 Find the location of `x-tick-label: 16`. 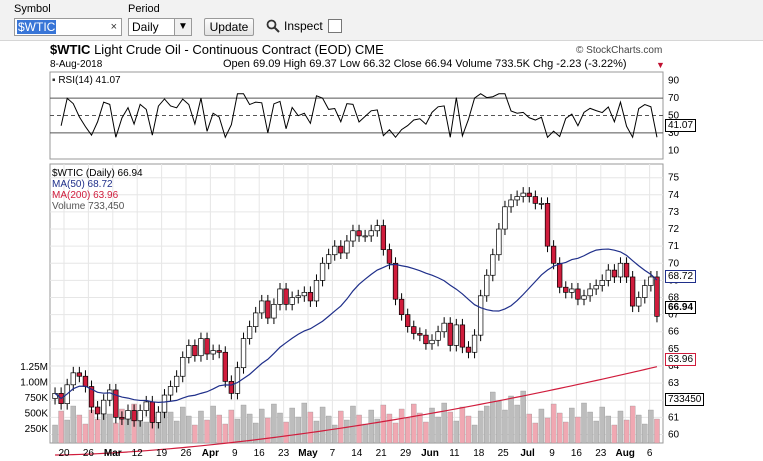

x-tick-label: 16 is located at coordinates (260, 453).